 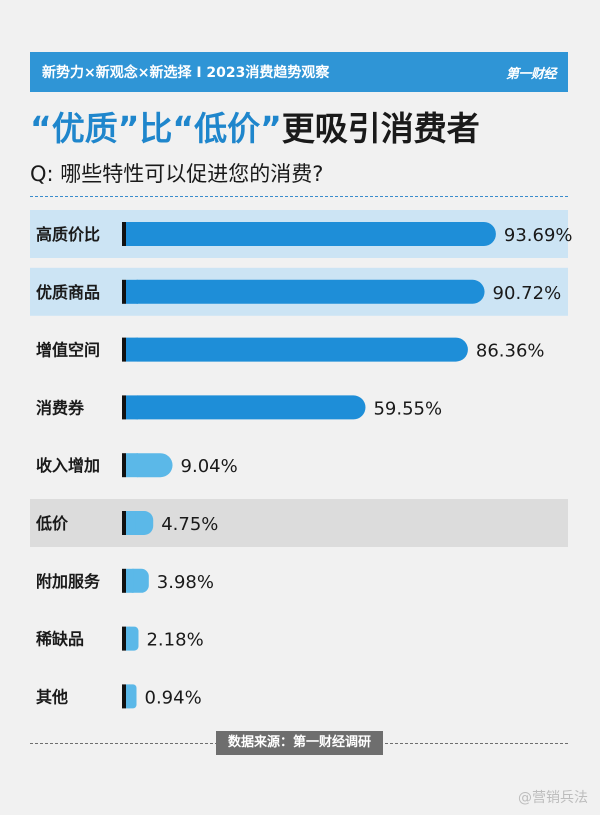 What do you see at coordinates (68, 581) in the screenshot?
I see `category-label: 附加服务` at bounding box center [68, 581].